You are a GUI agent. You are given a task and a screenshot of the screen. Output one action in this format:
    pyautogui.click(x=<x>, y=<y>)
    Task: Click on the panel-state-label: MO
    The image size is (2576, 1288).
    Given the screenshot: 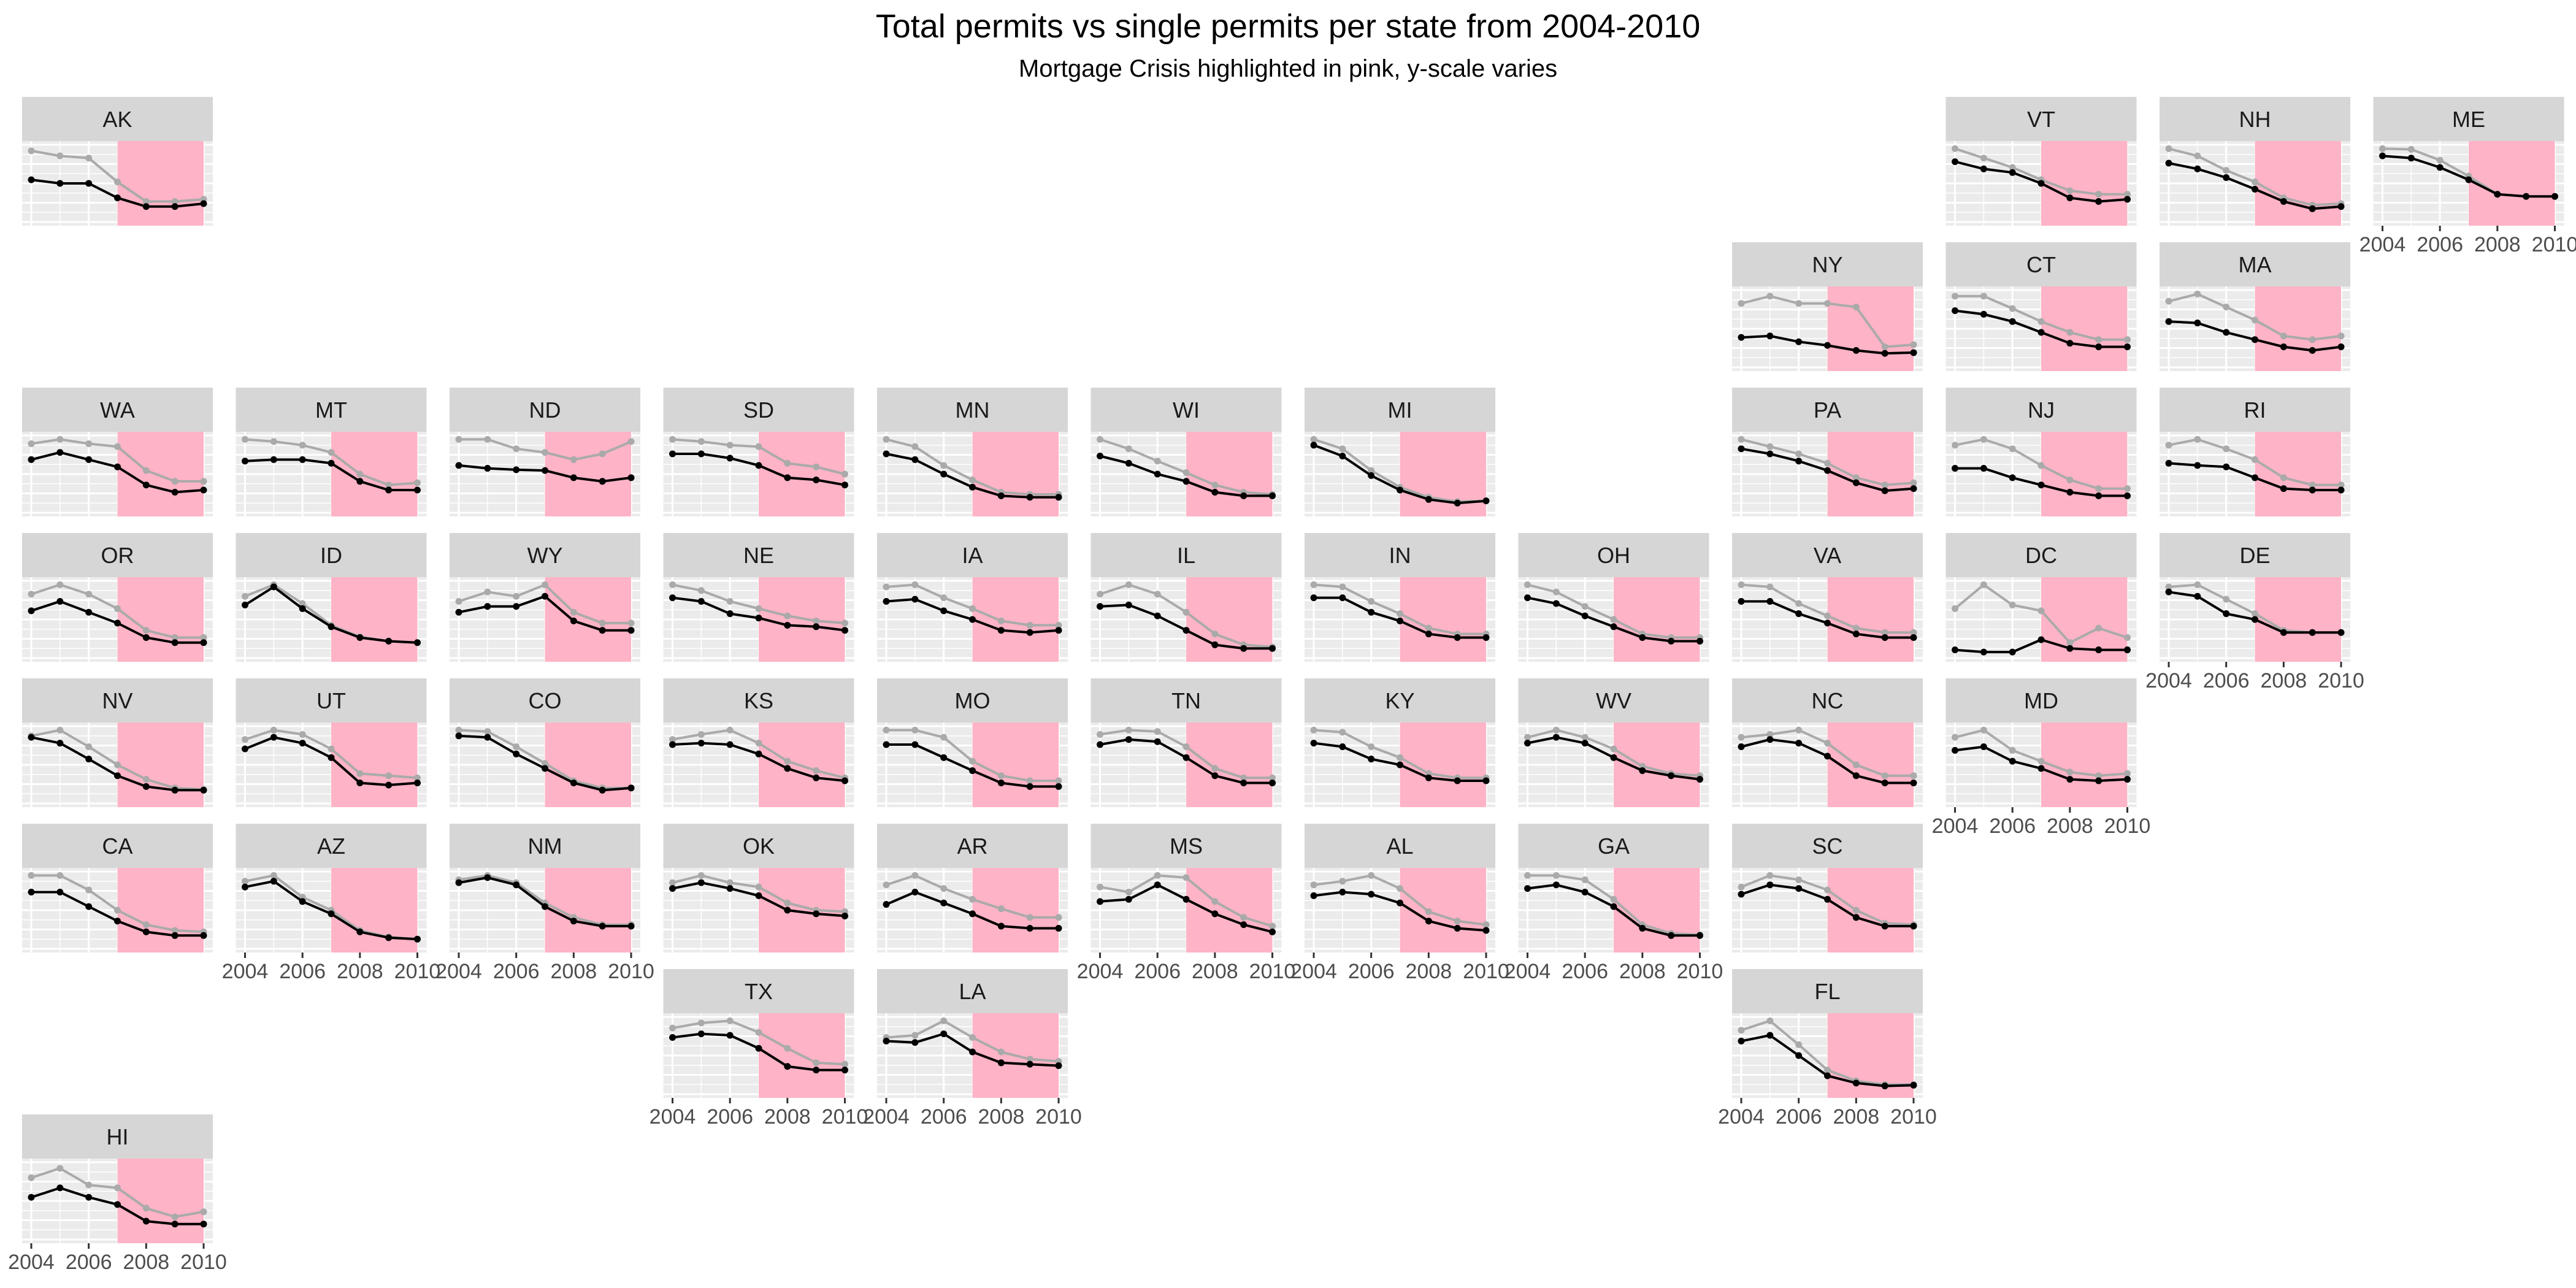 What is the action you would take?
    pyautogui.click(x=973, y=700)
    